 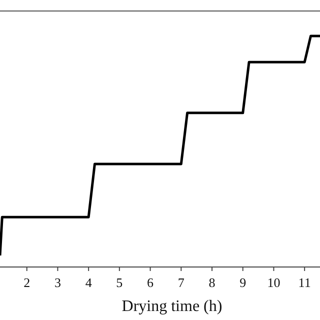 I want to click on x-tick-label: 6, so click(x=150, y=282).